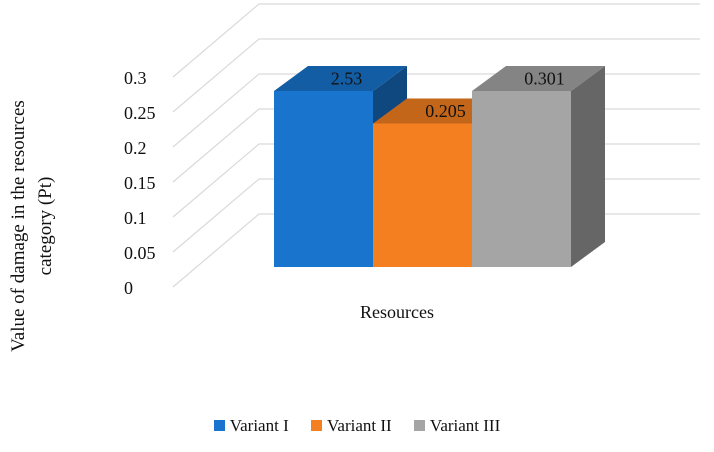 The height and width of the screenshot is (452, 714). Describe the element at coordinates (588, 166) in the screenshot. I see `bar-side-variant-iii` at that location.